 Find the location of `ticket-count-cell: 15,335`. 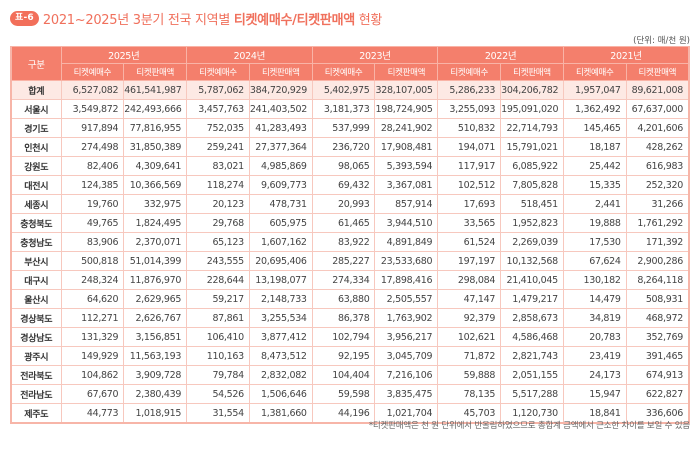

ticket-count-cell: 15,335 is located at coordinates (594, 185).